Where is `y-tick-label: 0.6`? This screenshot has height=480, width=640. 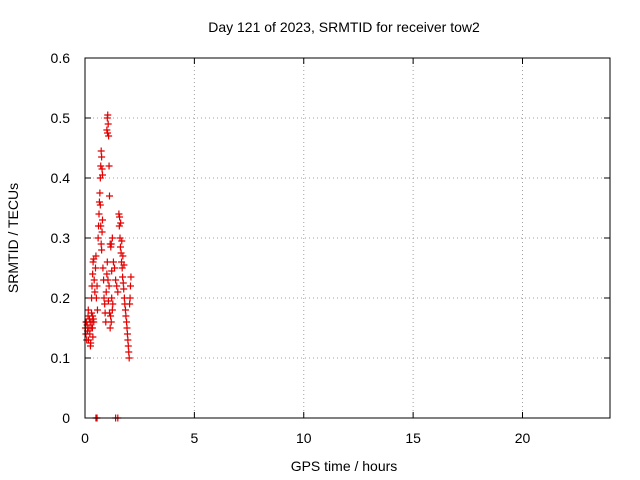 y-tick-label: 0.6 is located at coordinates (61, 58).